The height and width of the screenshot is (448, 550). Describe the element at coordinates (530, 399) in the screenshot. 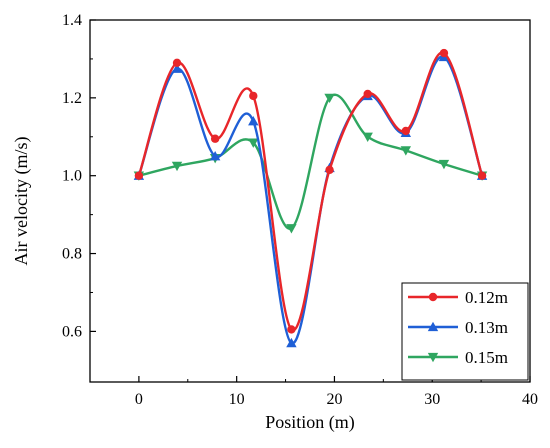

I see `x-tick-label: 40` at that location.